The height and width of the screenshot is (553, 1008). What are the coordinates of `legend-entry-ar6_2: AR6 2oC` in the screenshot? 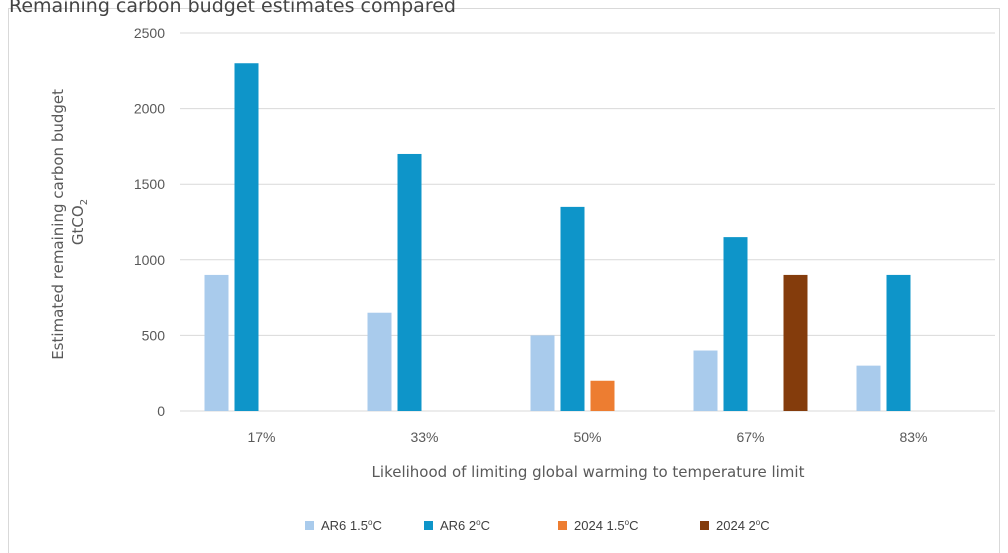 It's located at (465, 525).